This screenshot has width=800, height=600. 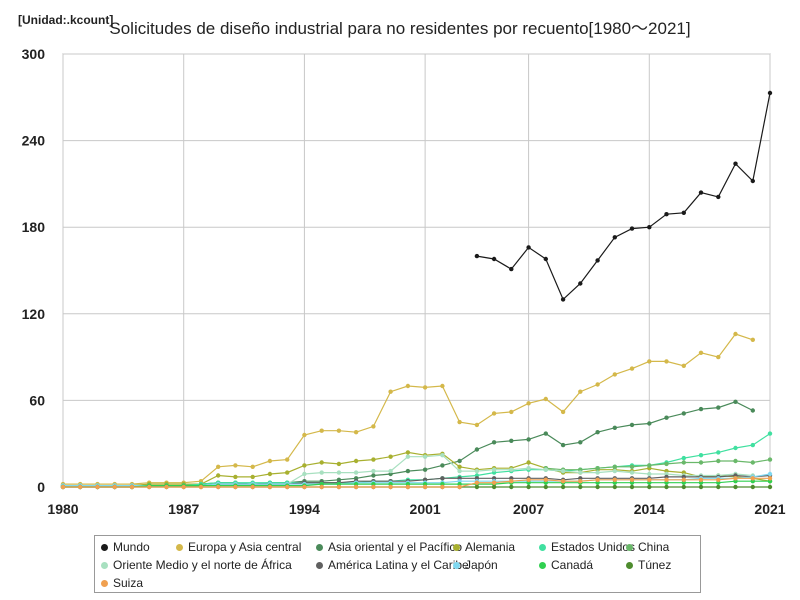 I want to click on legend-item: Suiza, so click(x=138, y=583).